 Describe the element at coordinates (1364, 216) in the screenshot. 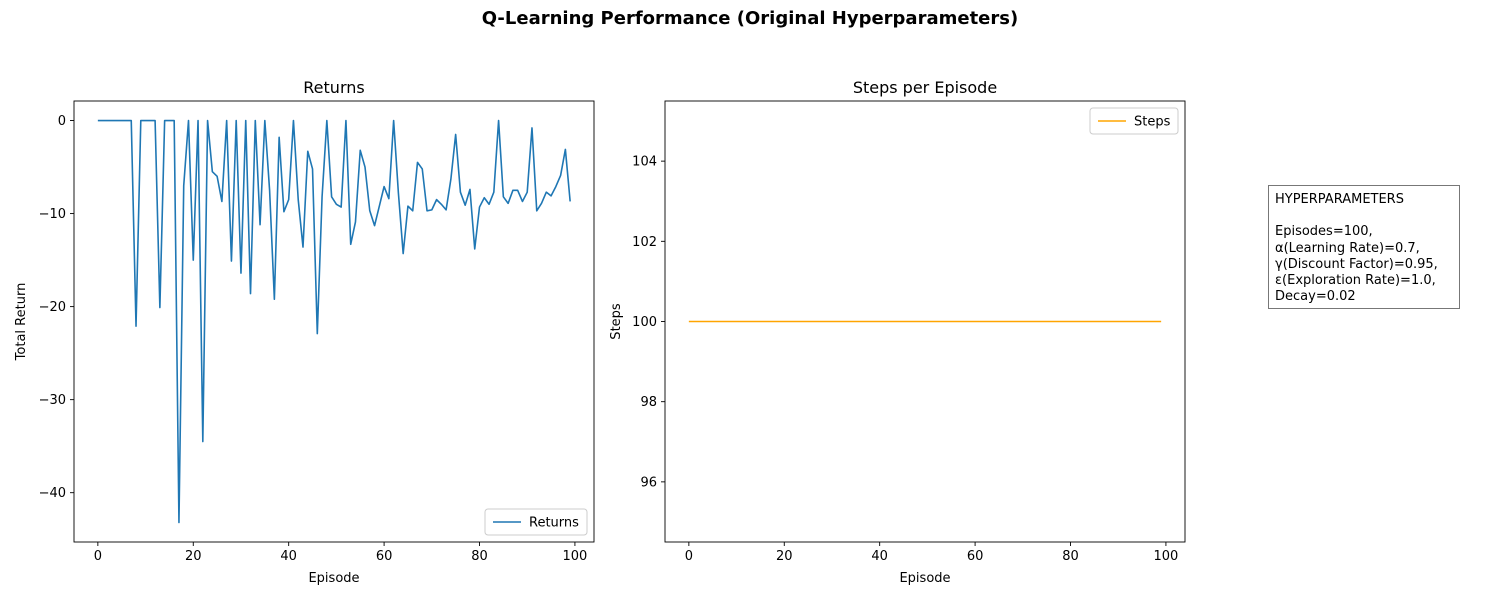

I see `hyperparameters-spacer` at that location.